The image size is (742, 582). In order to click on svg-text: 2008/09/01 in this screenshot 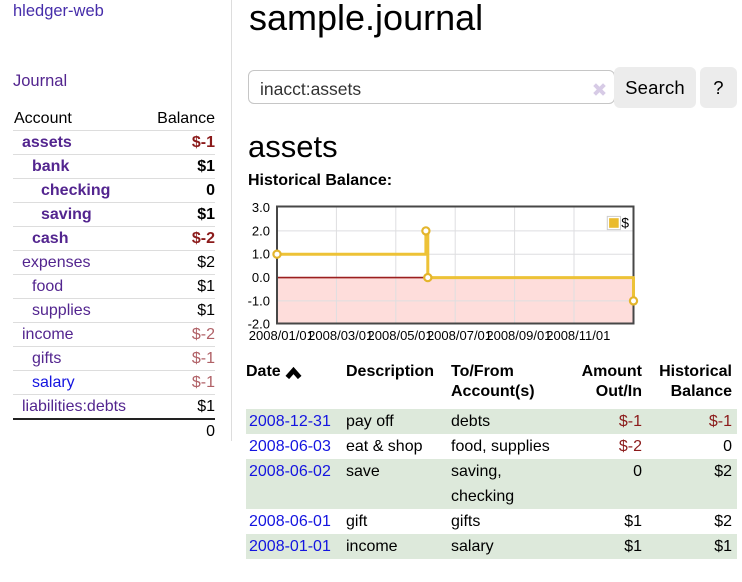, I will do `click(518, 335)`.